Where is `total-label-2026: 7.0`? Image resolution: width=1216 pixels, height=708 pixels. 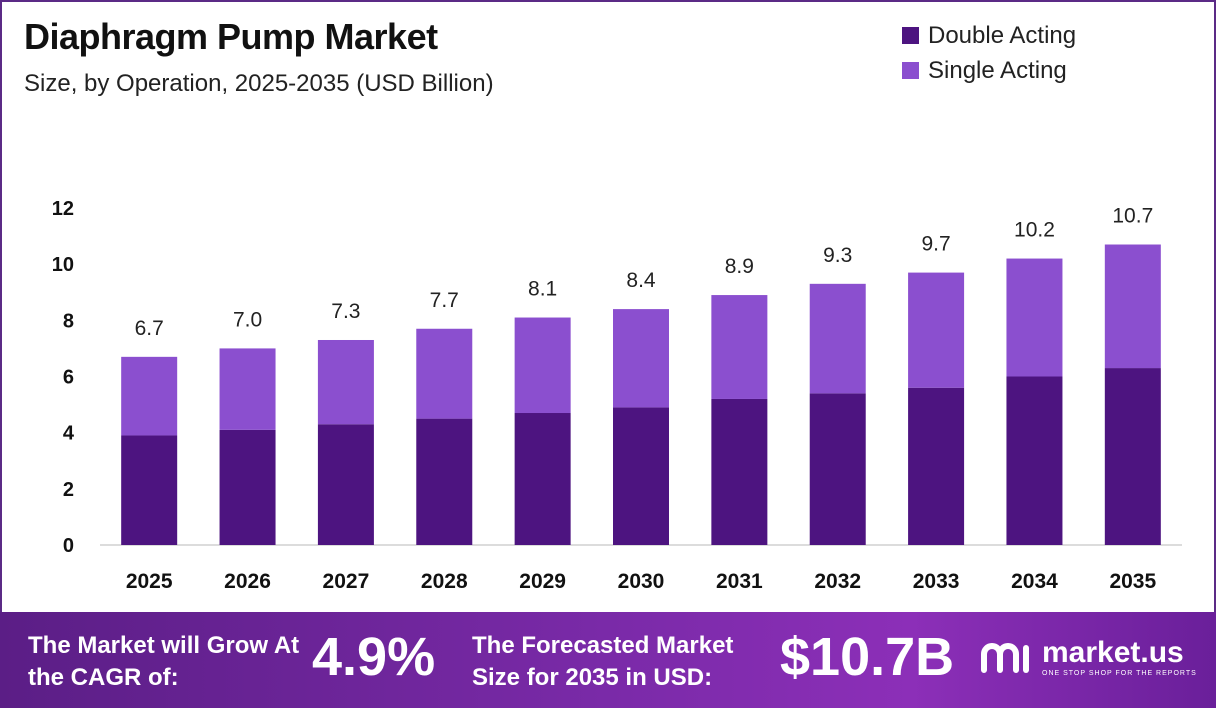
total-label-2026: 7.0 is located at coordinates (247, 319).